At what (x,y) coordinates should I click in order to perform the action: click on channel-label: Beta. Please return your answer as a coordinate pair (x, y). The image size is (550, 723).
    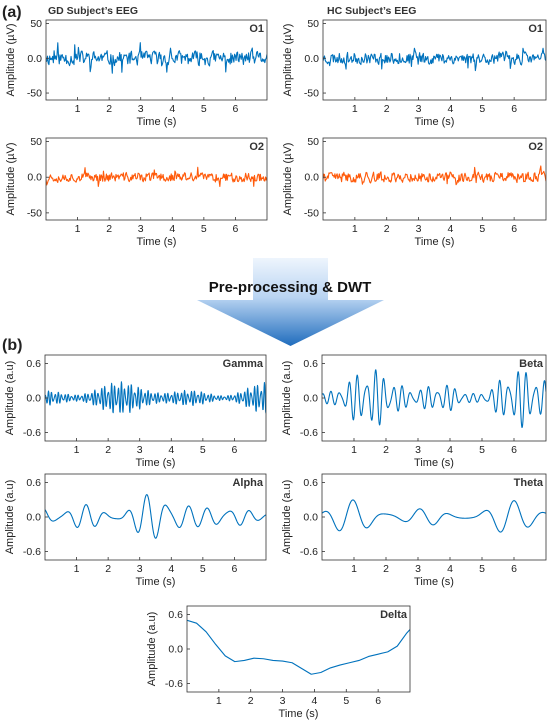
    Looking at the image, I should click on (531, 364).